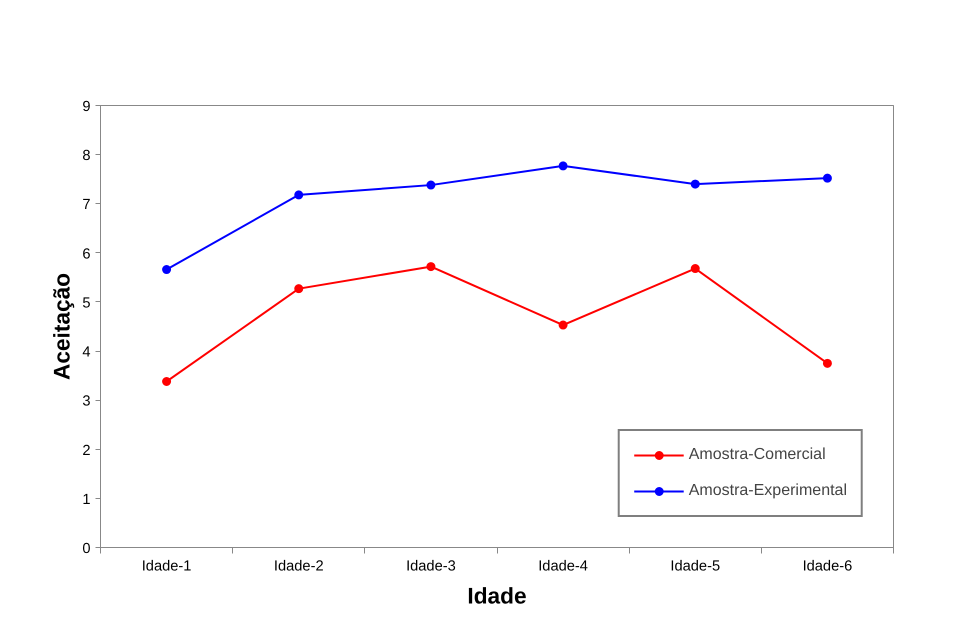  I want to click on legend-label: Amostra-Experimental, so click(767, 491).